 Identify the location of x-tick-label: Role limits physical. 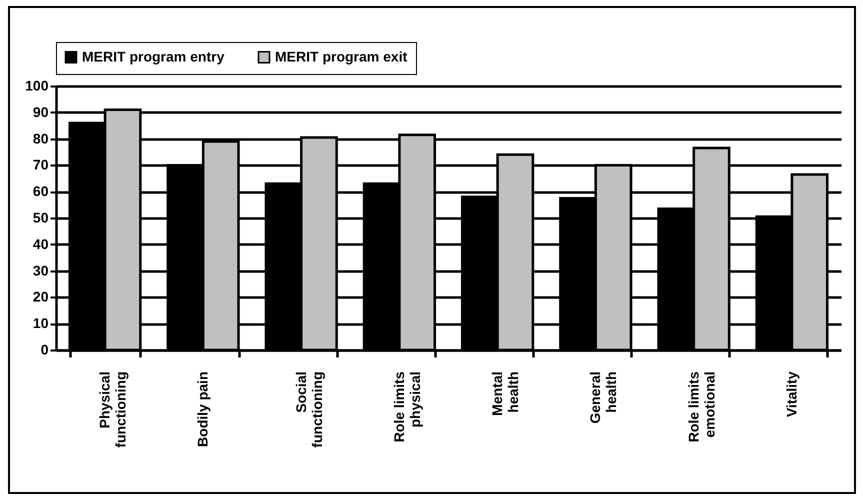
(406, 406).